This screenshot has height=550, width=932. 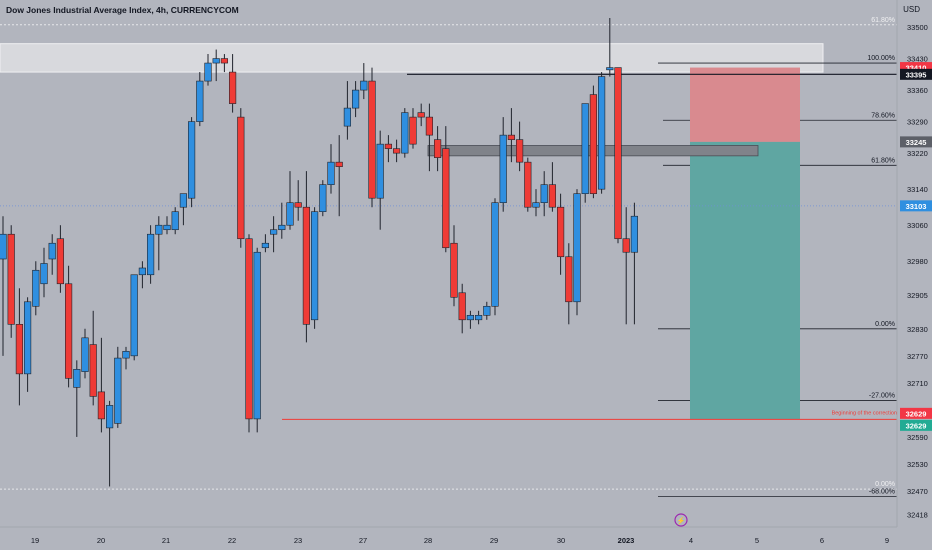 I want to click on y-tick-label: 33360, so click(x=917, y=90).